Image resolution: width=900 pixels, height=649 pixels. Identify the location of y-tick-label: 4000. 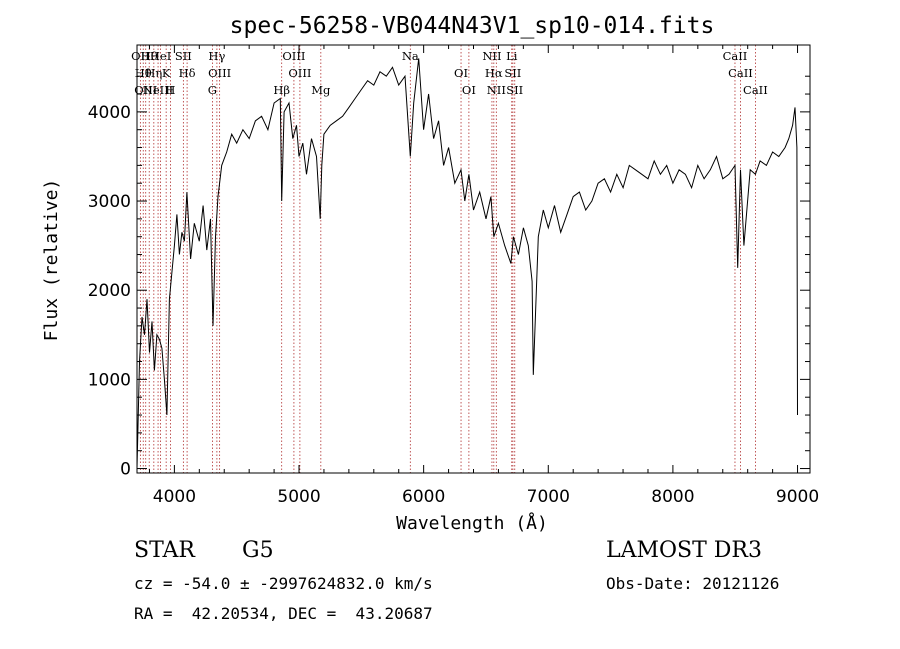
(109, 113).